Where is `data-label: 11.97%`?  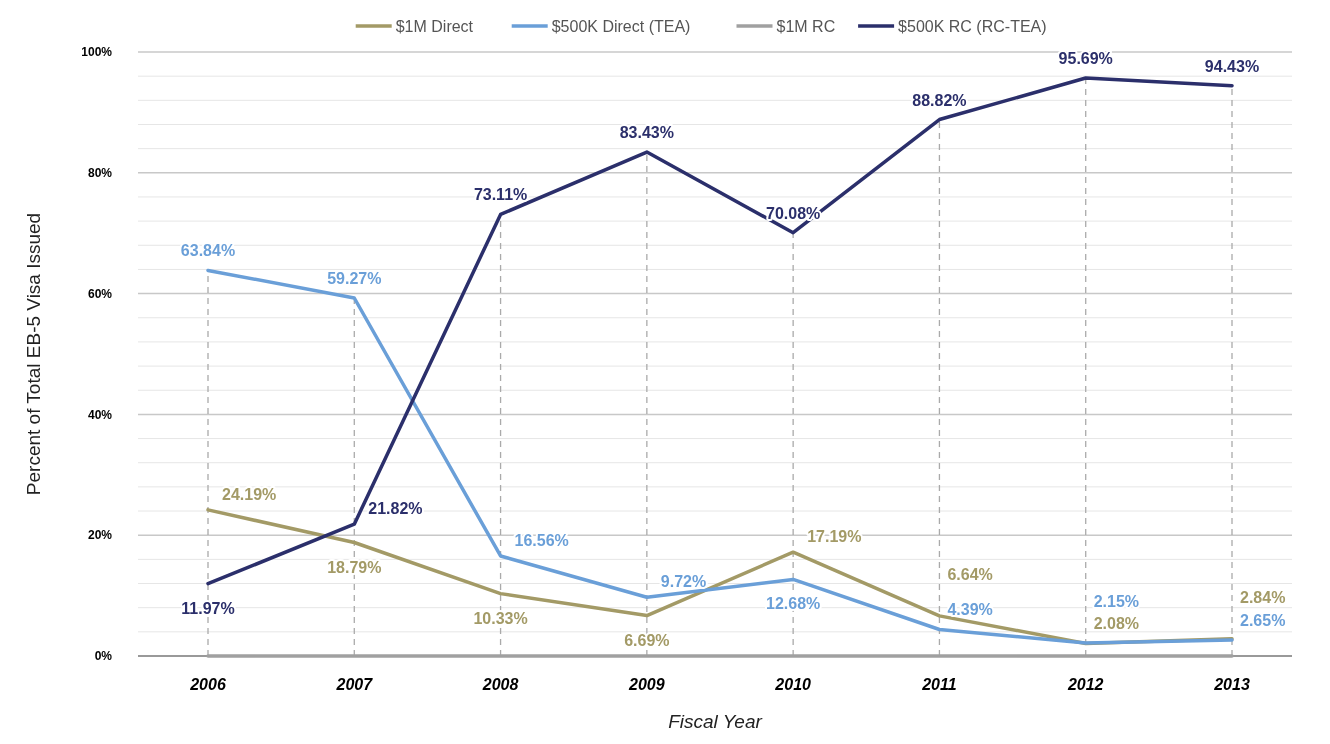
data-label: 11.97% is located at coordinates (208, 608).